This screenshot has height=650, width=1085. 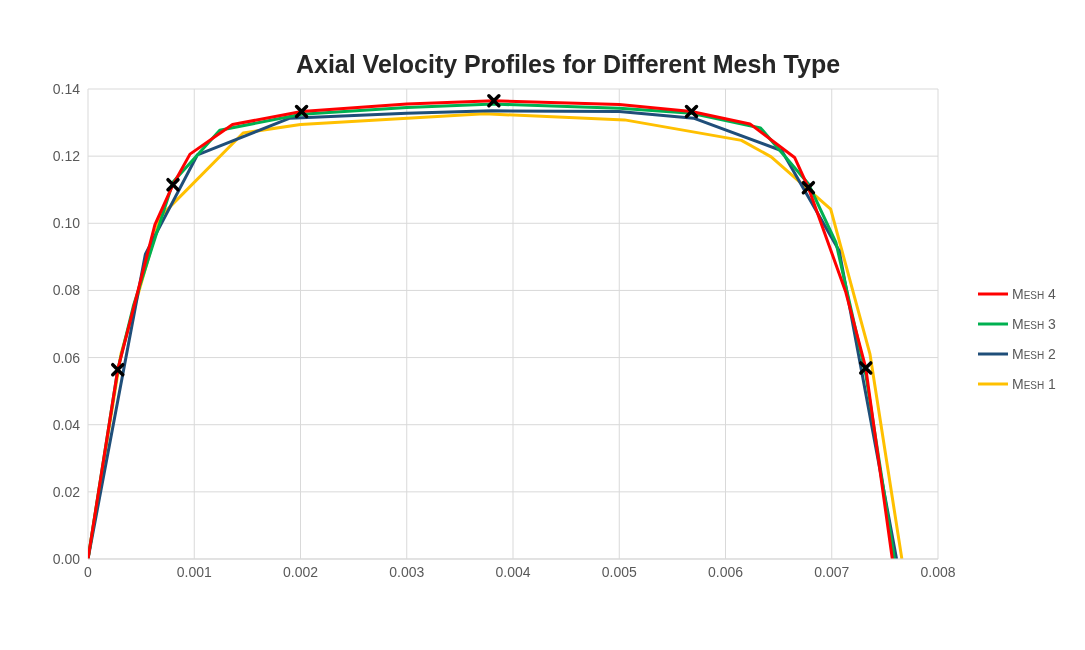 I want to click on legend-label: Mesh 1, so click(x=1034, y=384).